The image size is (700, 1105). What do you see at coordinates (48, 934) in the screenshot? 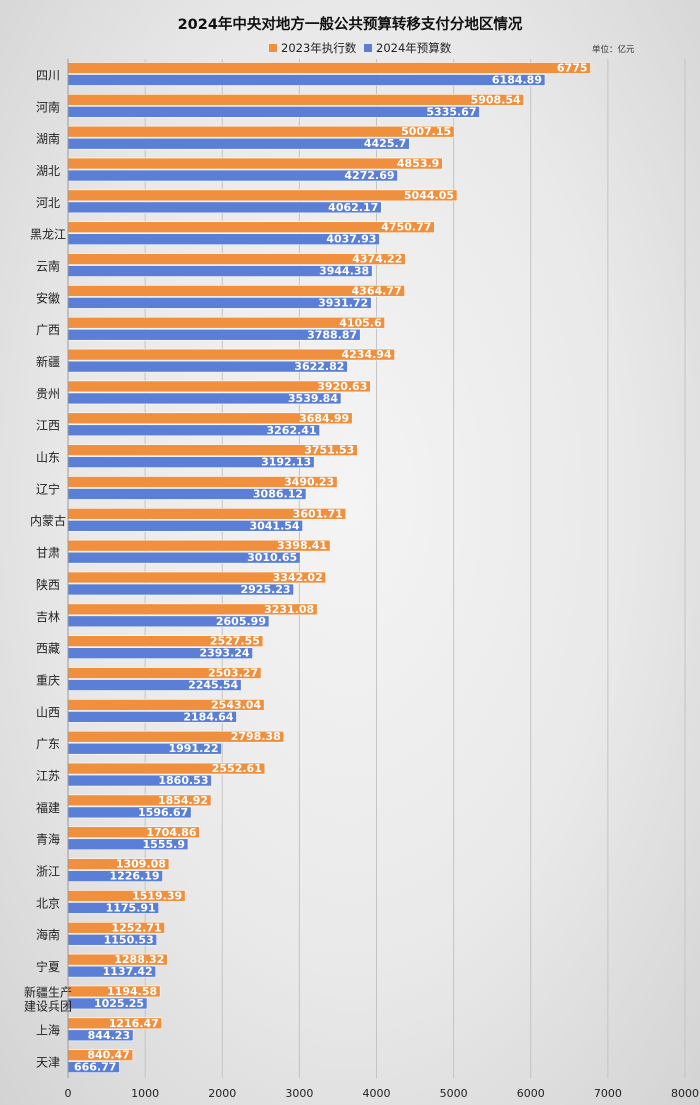
I see `category-label: 海南` at bounding box center [48, 934].